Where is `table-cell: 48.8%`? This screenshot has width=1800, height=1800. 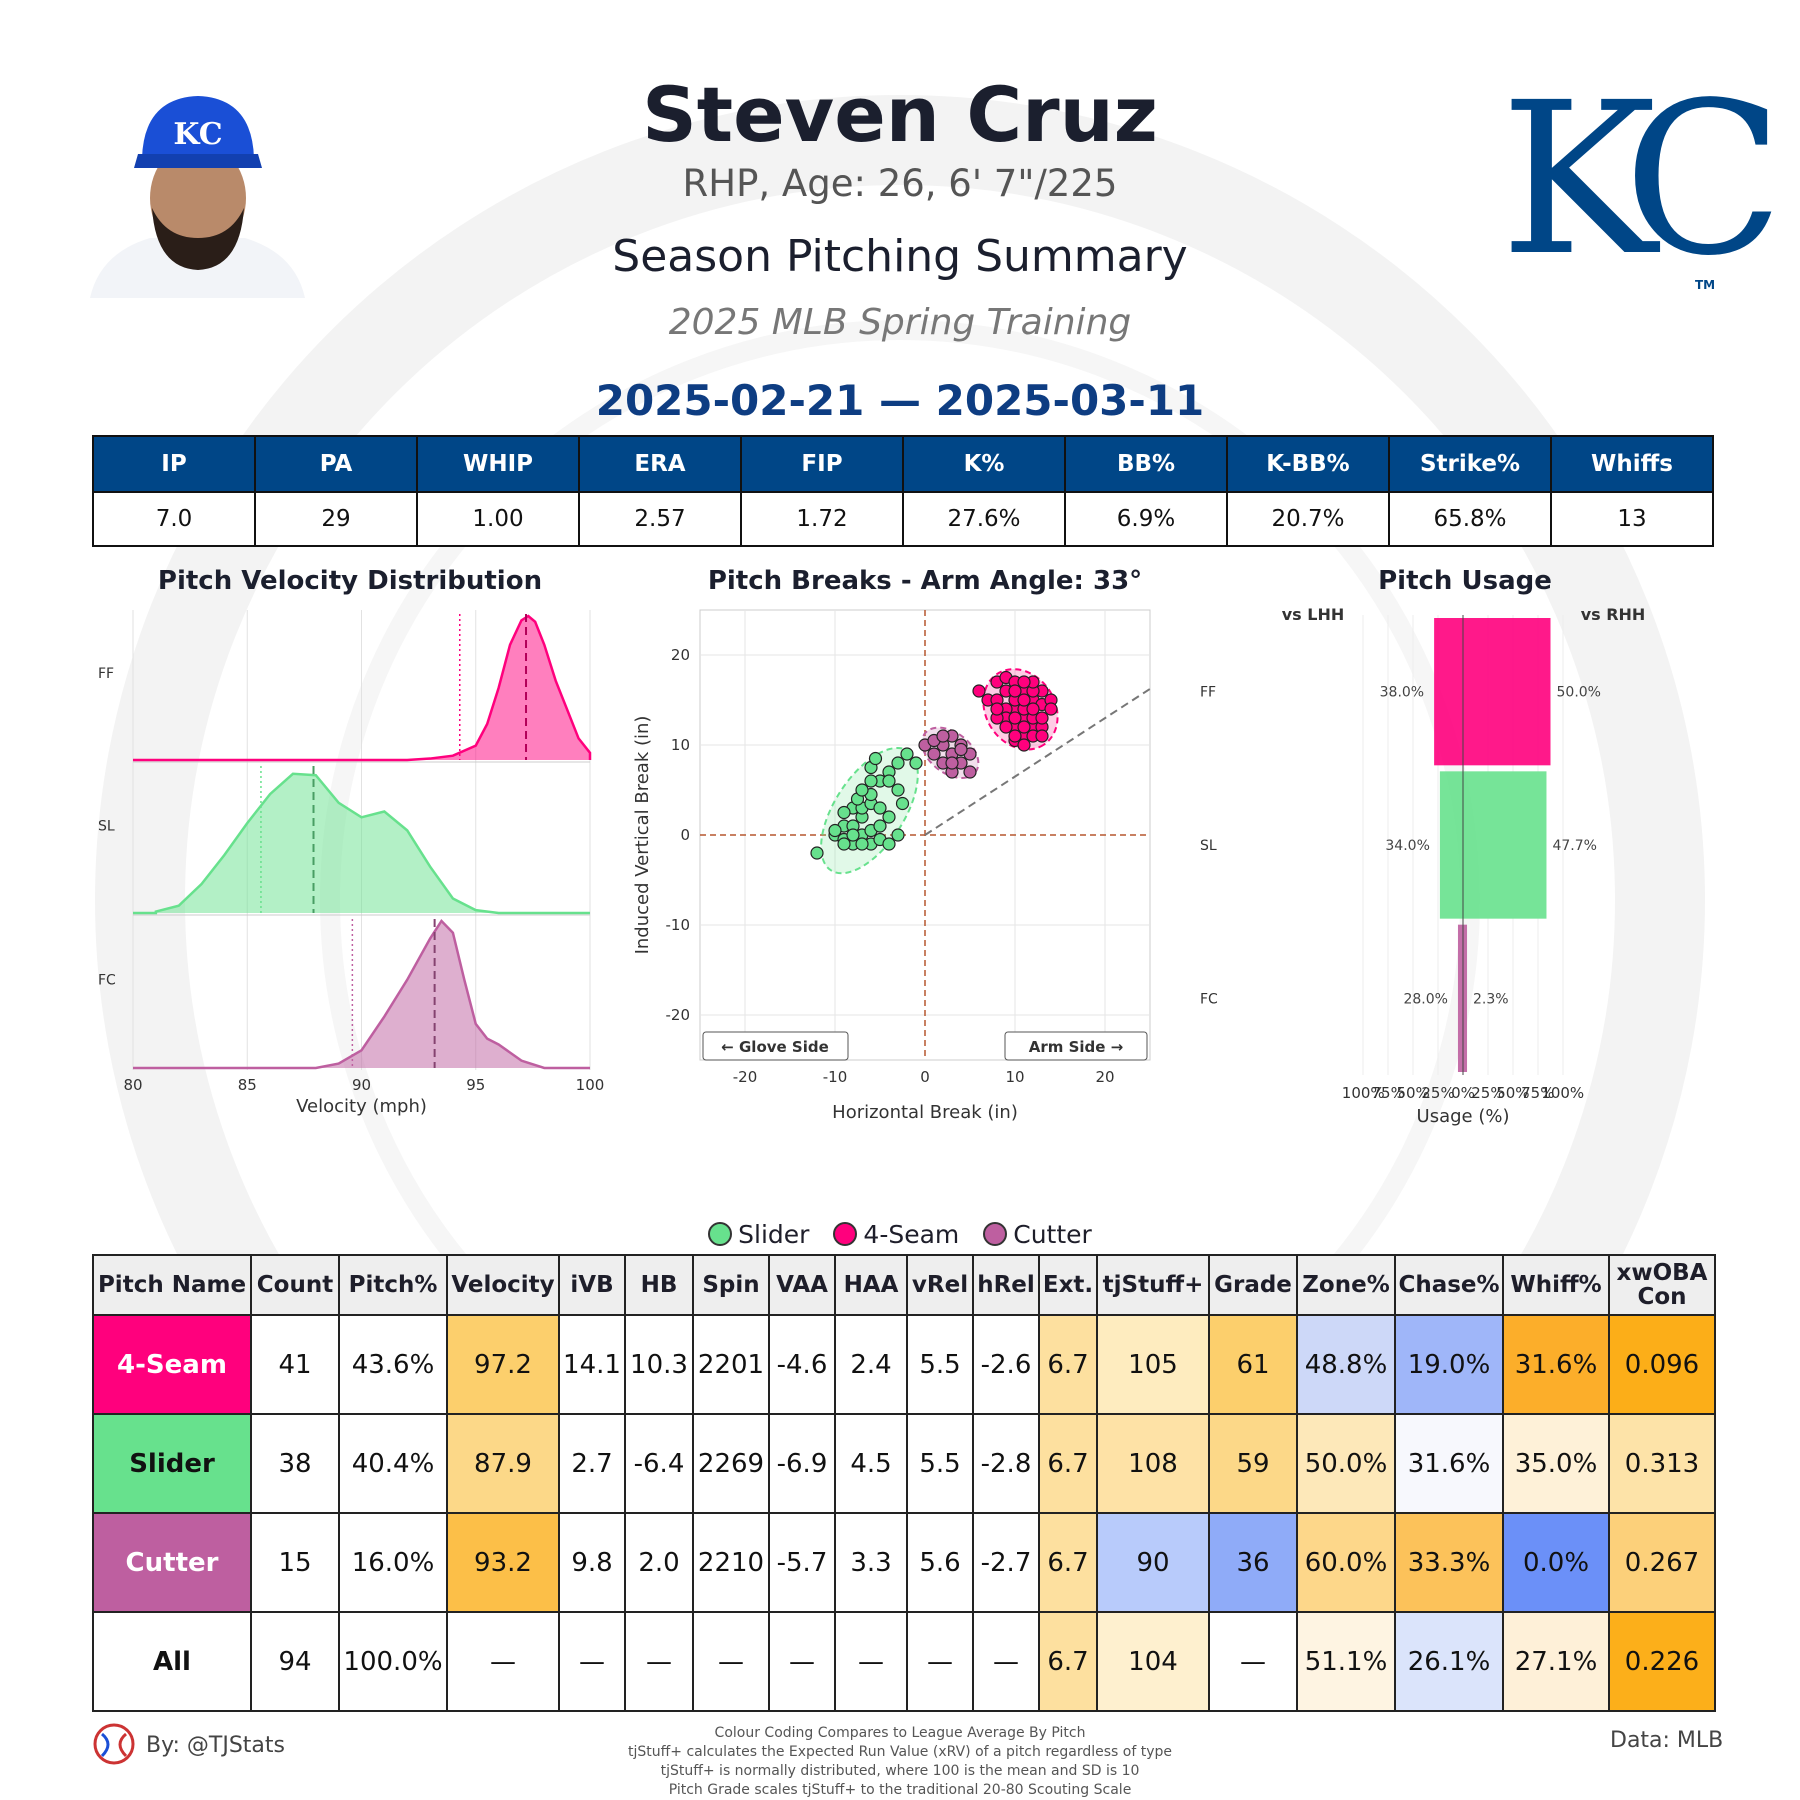 table-cell: 48.8% is located at coordinates (1346, 1364).